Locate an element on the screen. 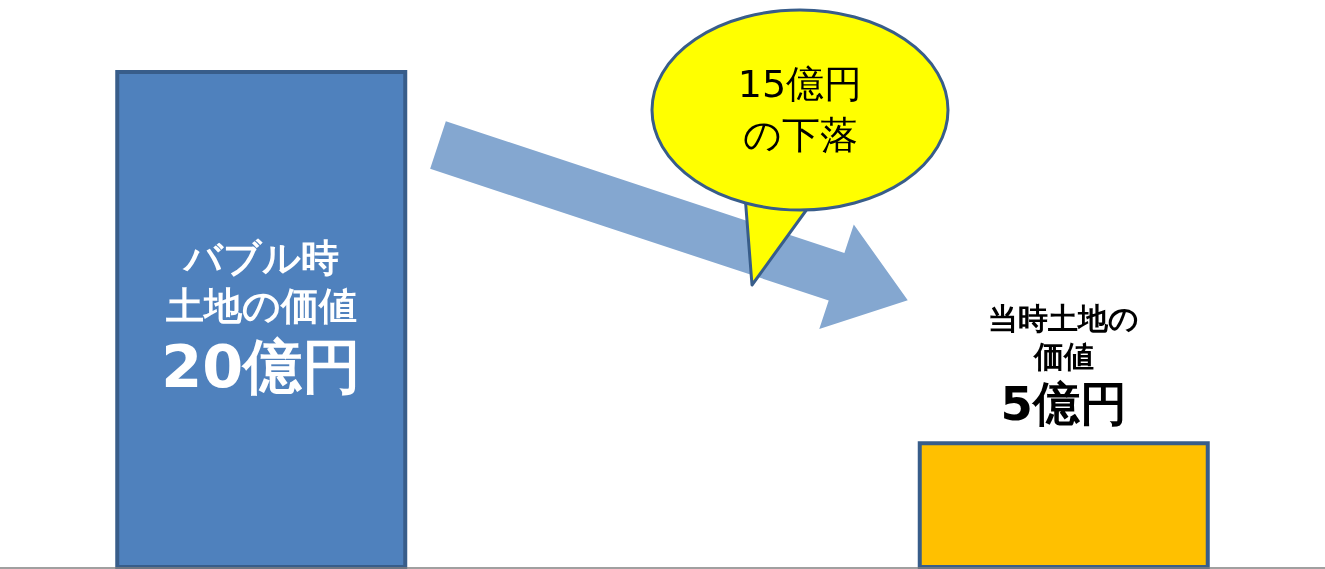  data-label: 20億円 is located at coordinates (261, 367).